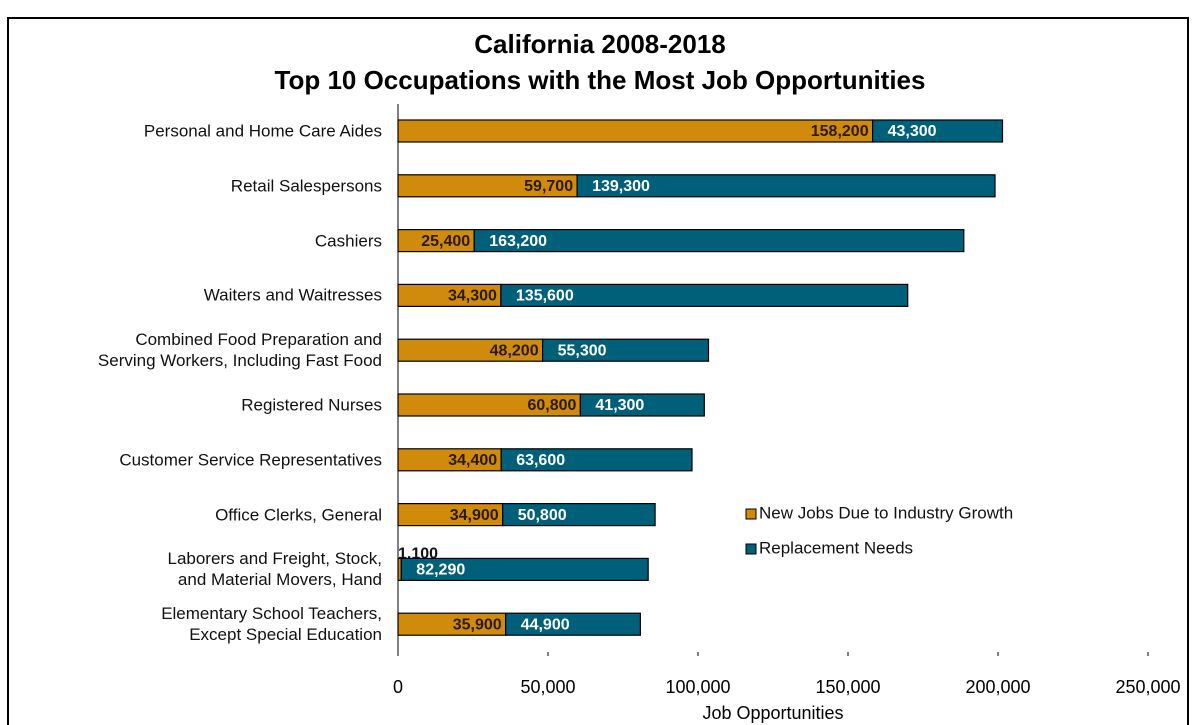 This screenshot has width=1196, height=725. I want to click on data-label: 63,600, so click(540, 460).